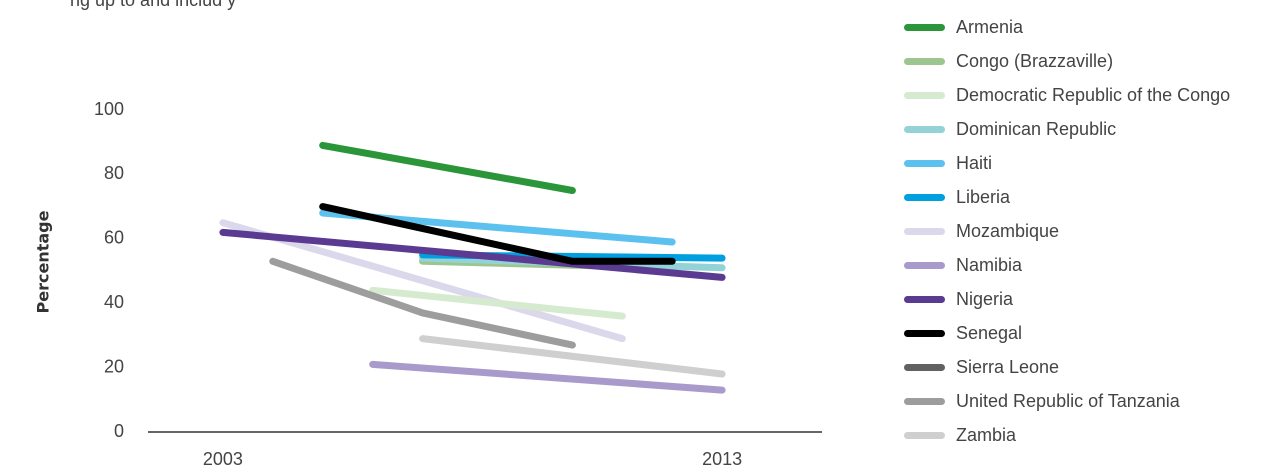 The width and height of the screenshot is (1287, 468). I want to click on legend-label: Mozambique, so click(1008, 230).